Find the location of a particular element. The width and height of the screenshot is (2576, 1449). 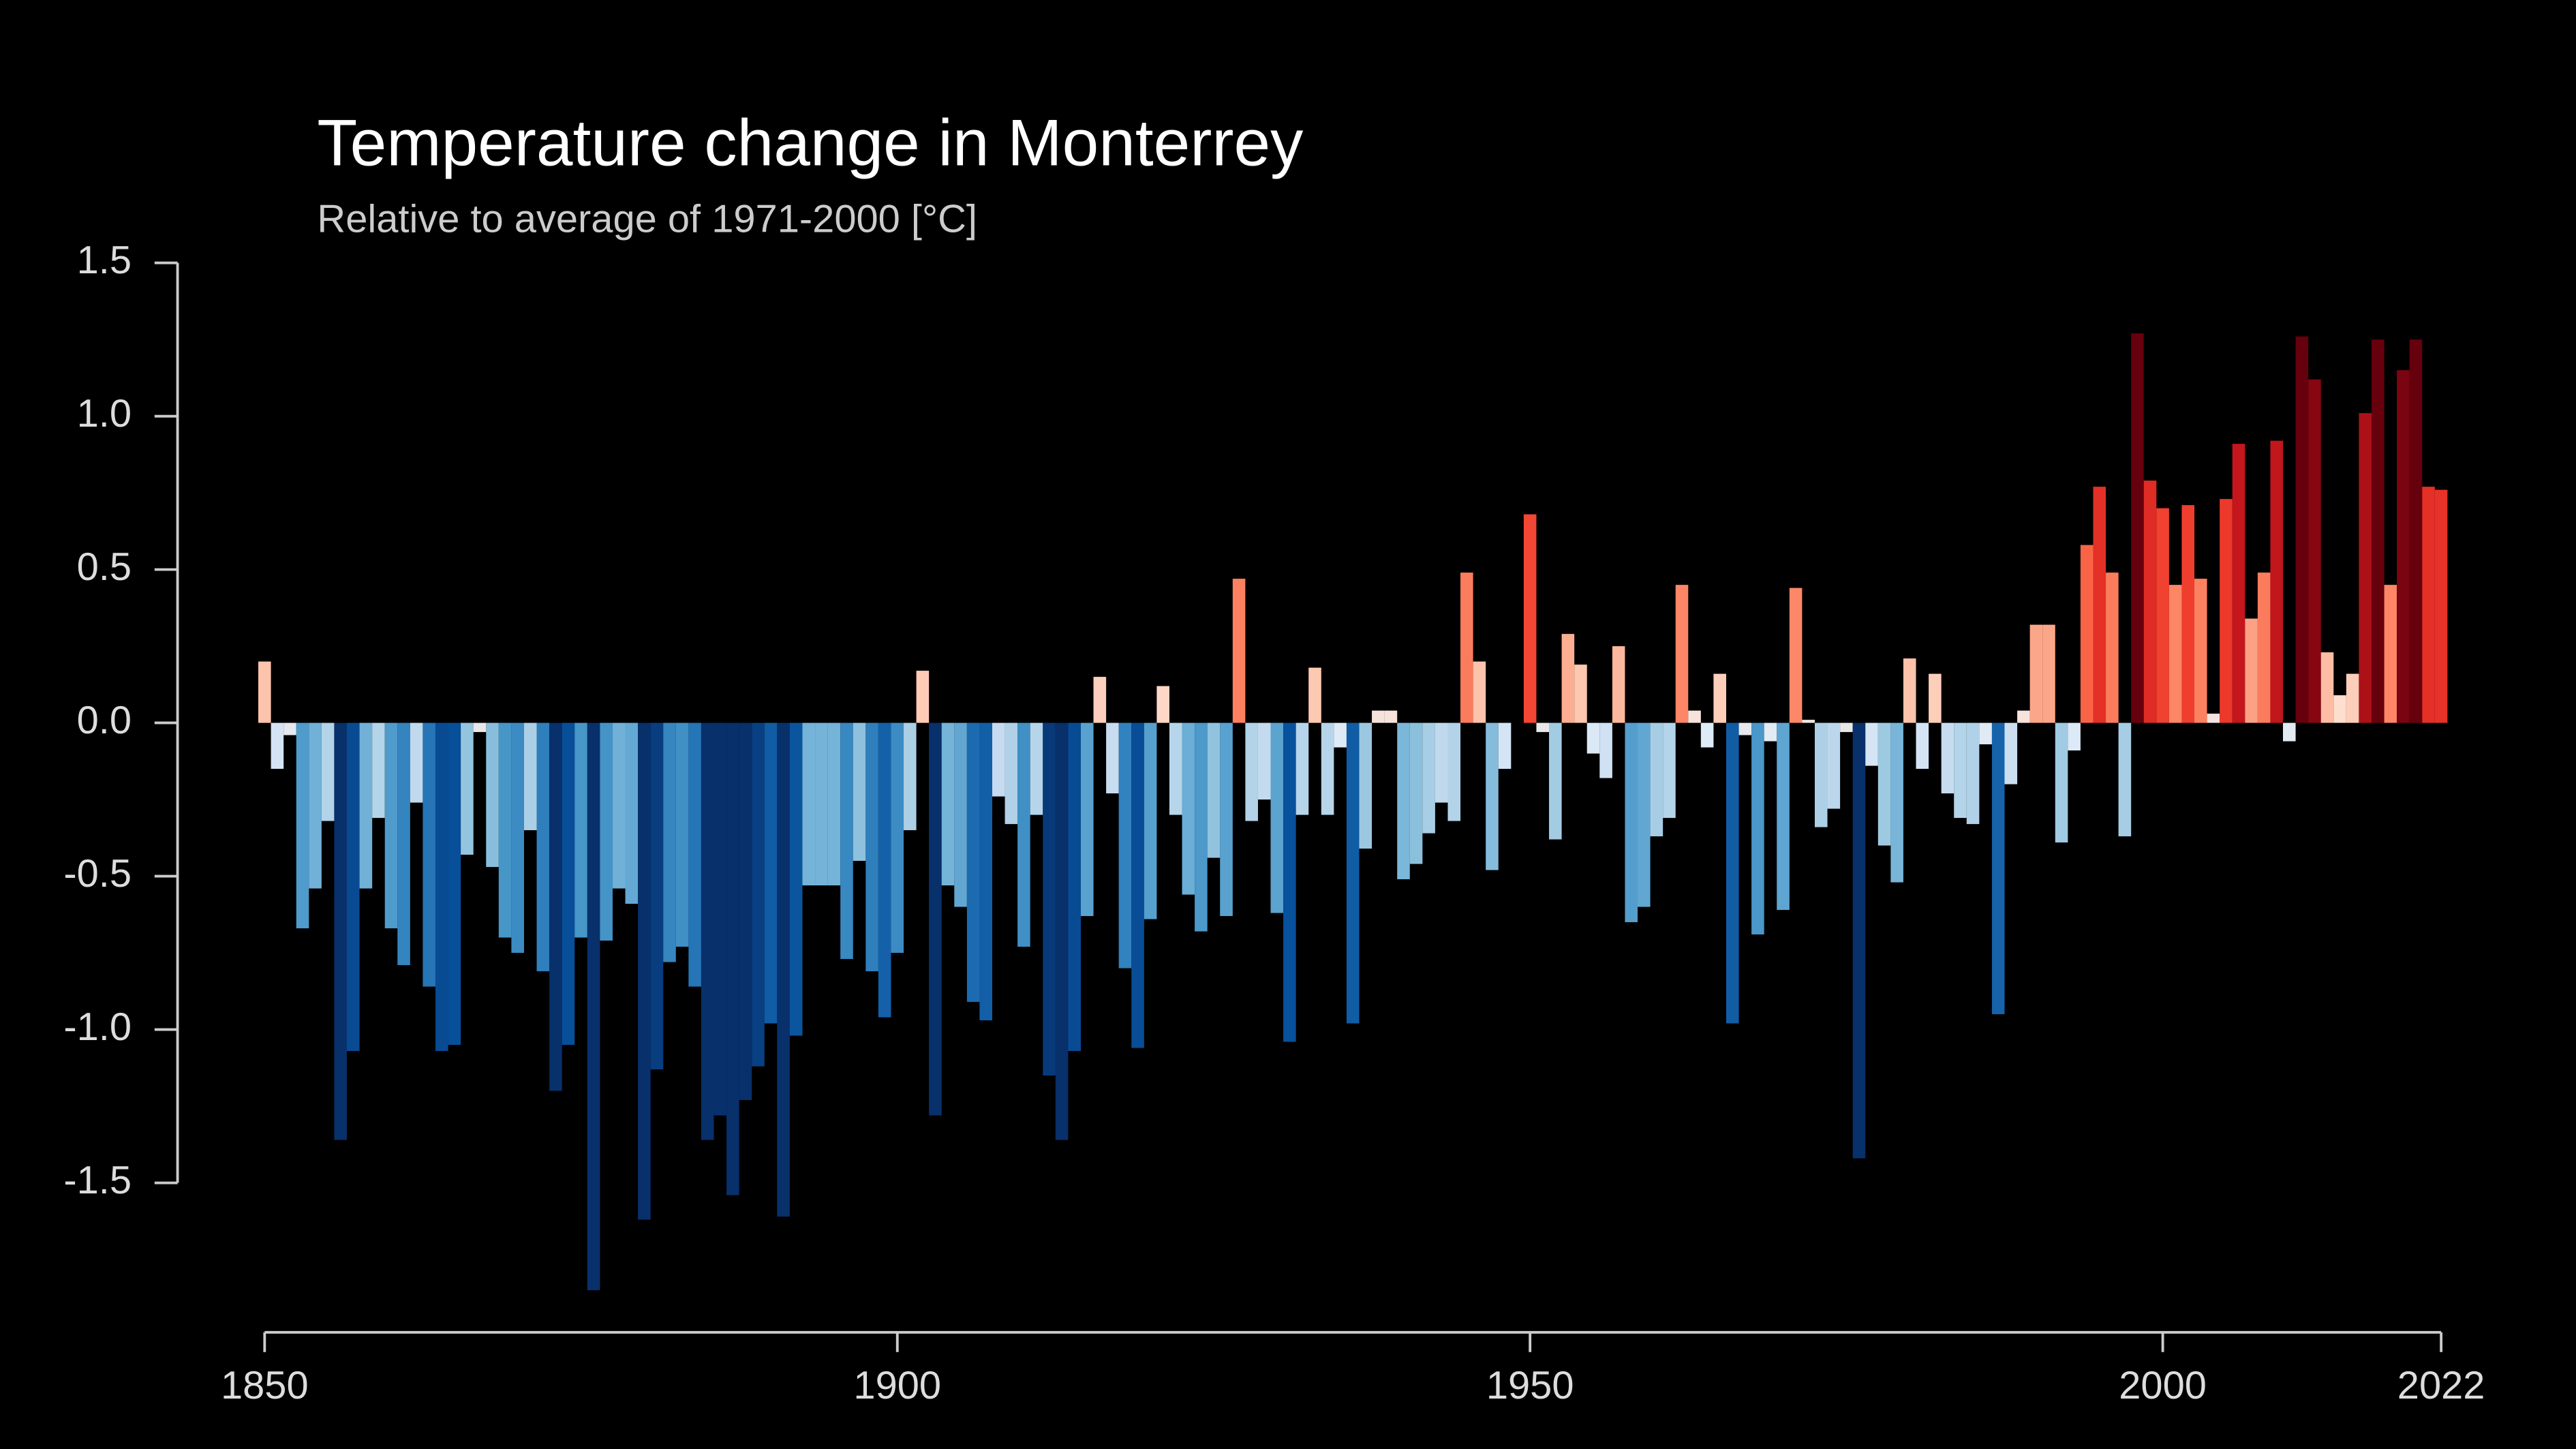

y-tick-label: 0.0 is located at coordinates (105, 721).